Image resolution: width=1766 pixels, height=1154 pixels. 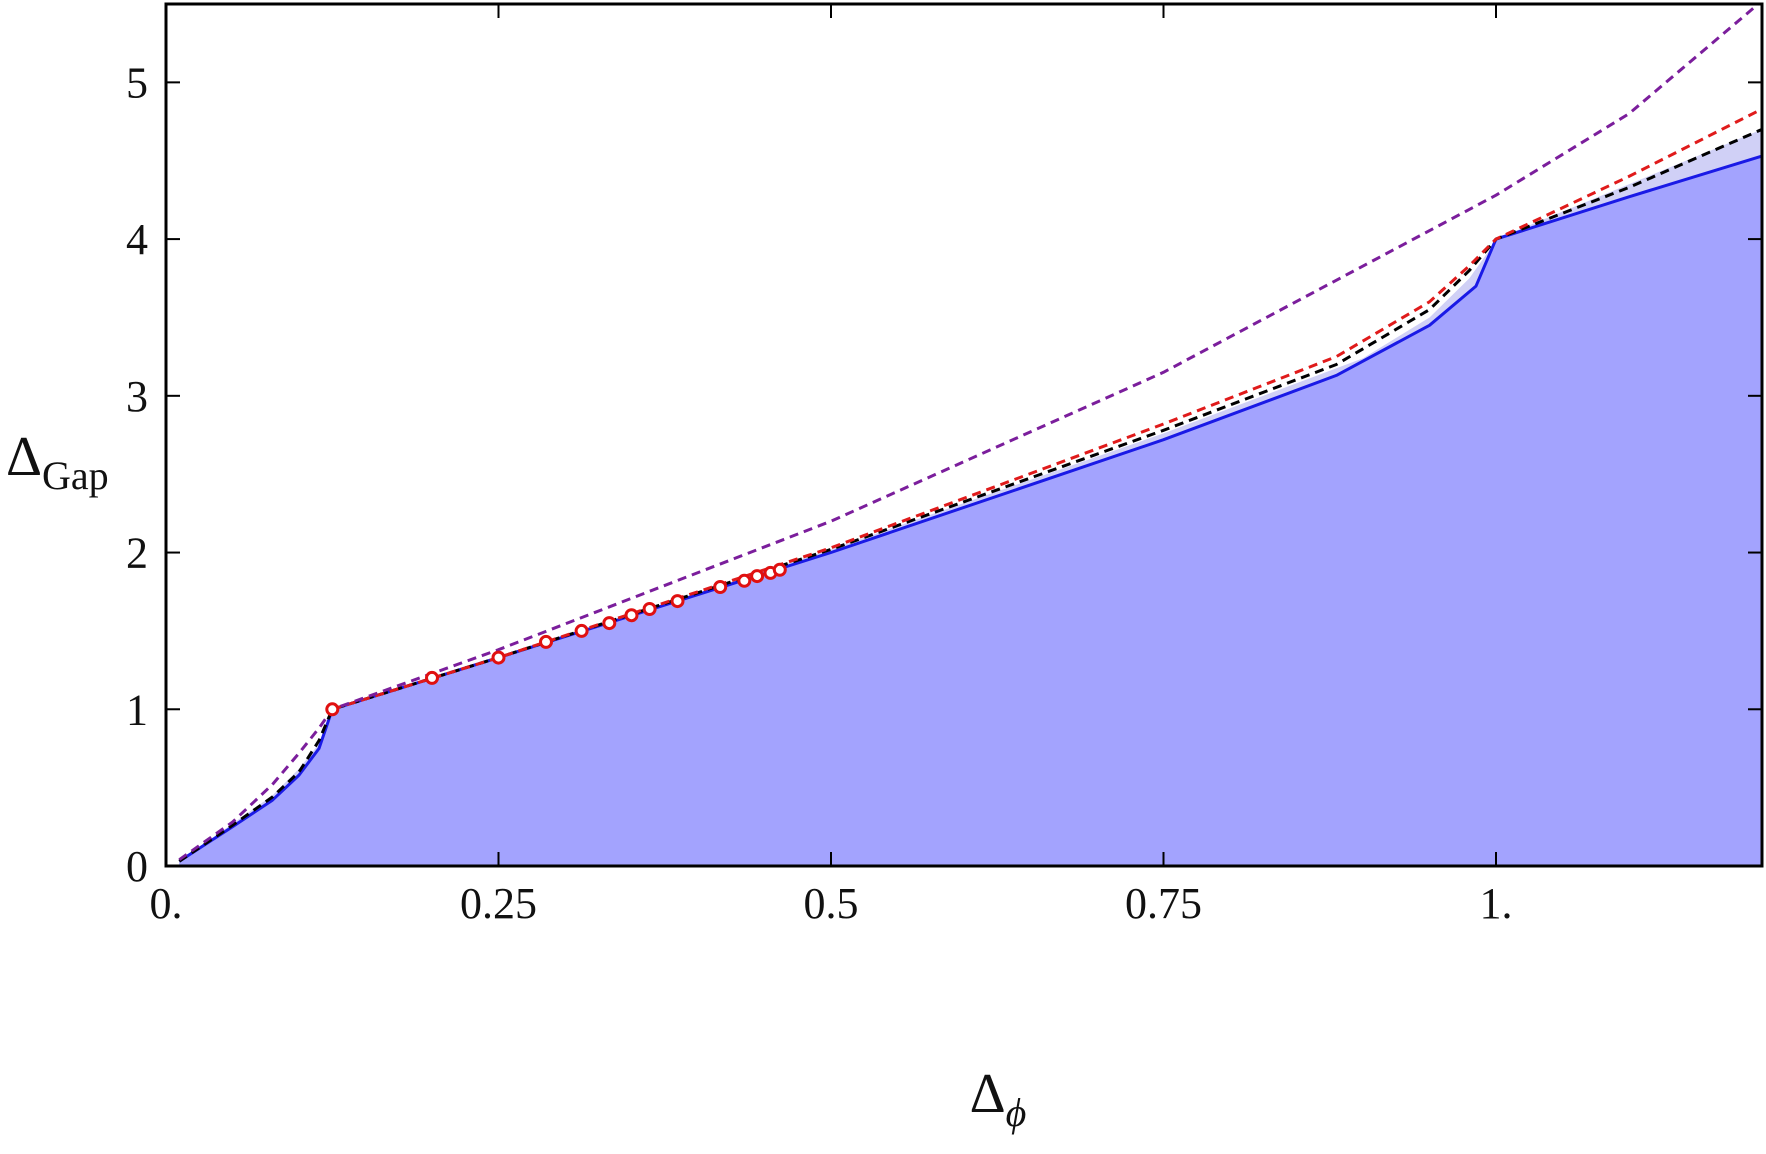 I want to click on y-tick-label: 4, so click(x=137, y=239).